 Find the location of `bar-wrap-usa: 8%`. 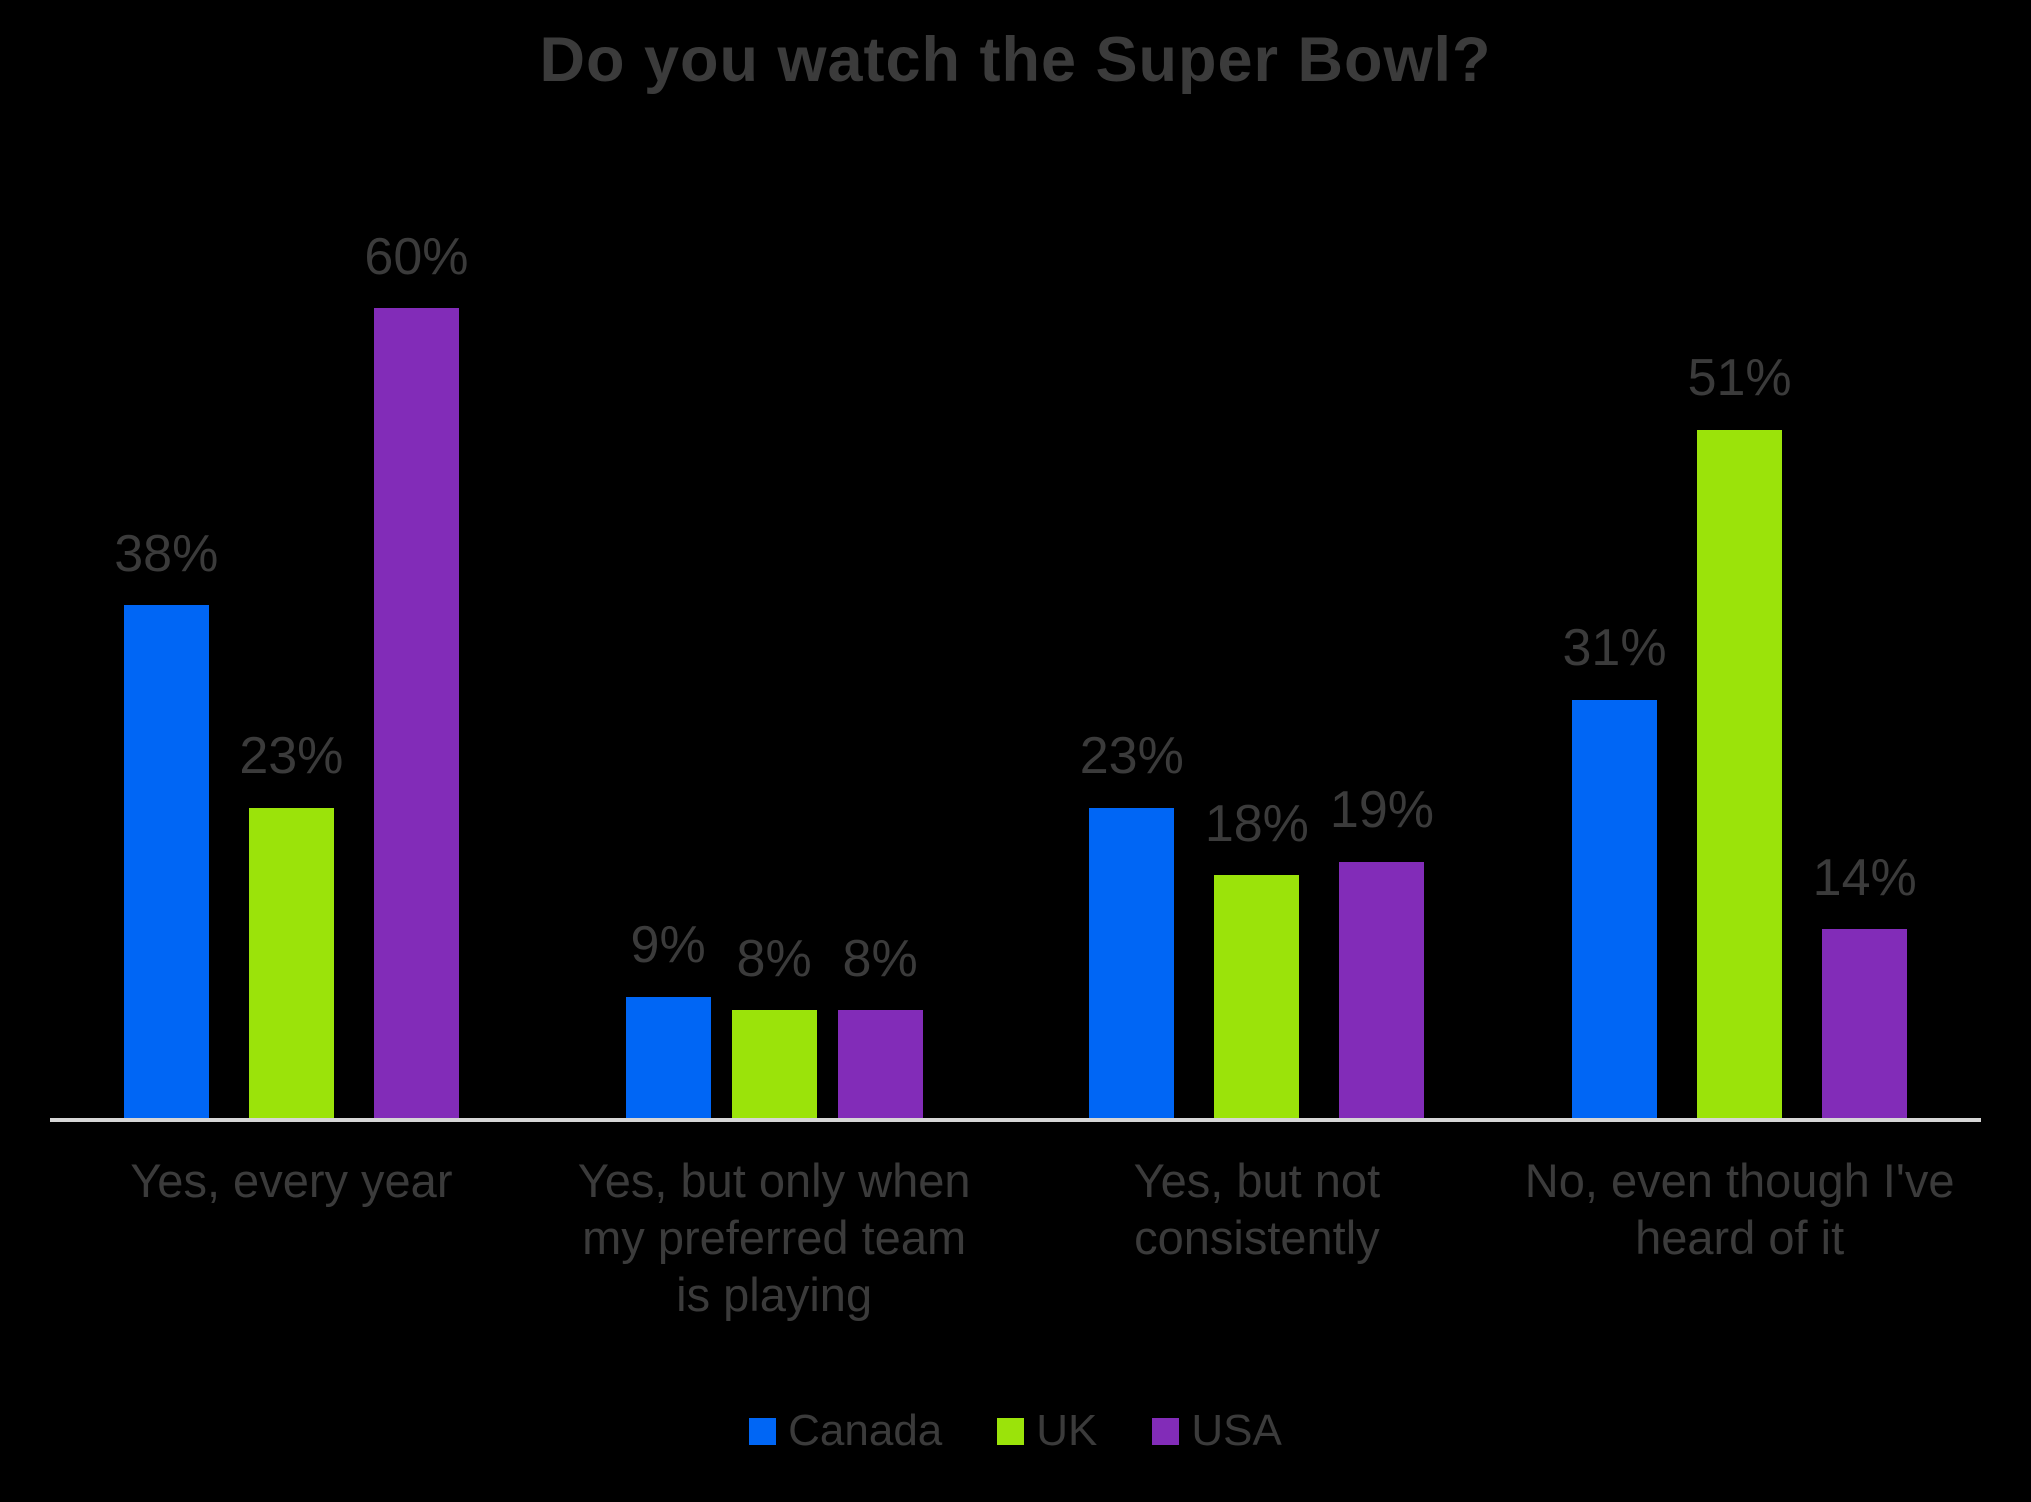

bar-wrap-usa: 8% is located at coordinates (880, 1023).